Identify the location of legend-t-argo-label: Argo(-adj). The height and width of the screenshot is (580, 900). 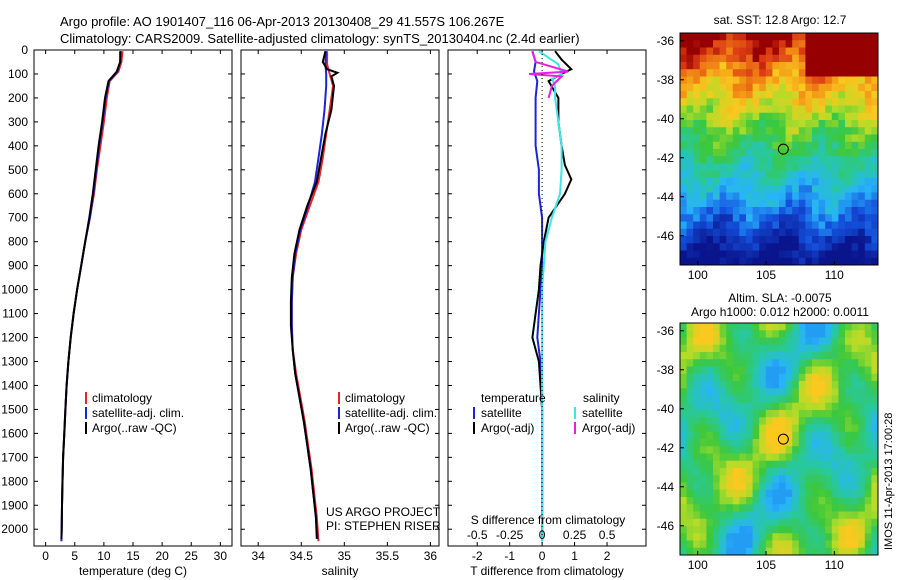
(507, 428).